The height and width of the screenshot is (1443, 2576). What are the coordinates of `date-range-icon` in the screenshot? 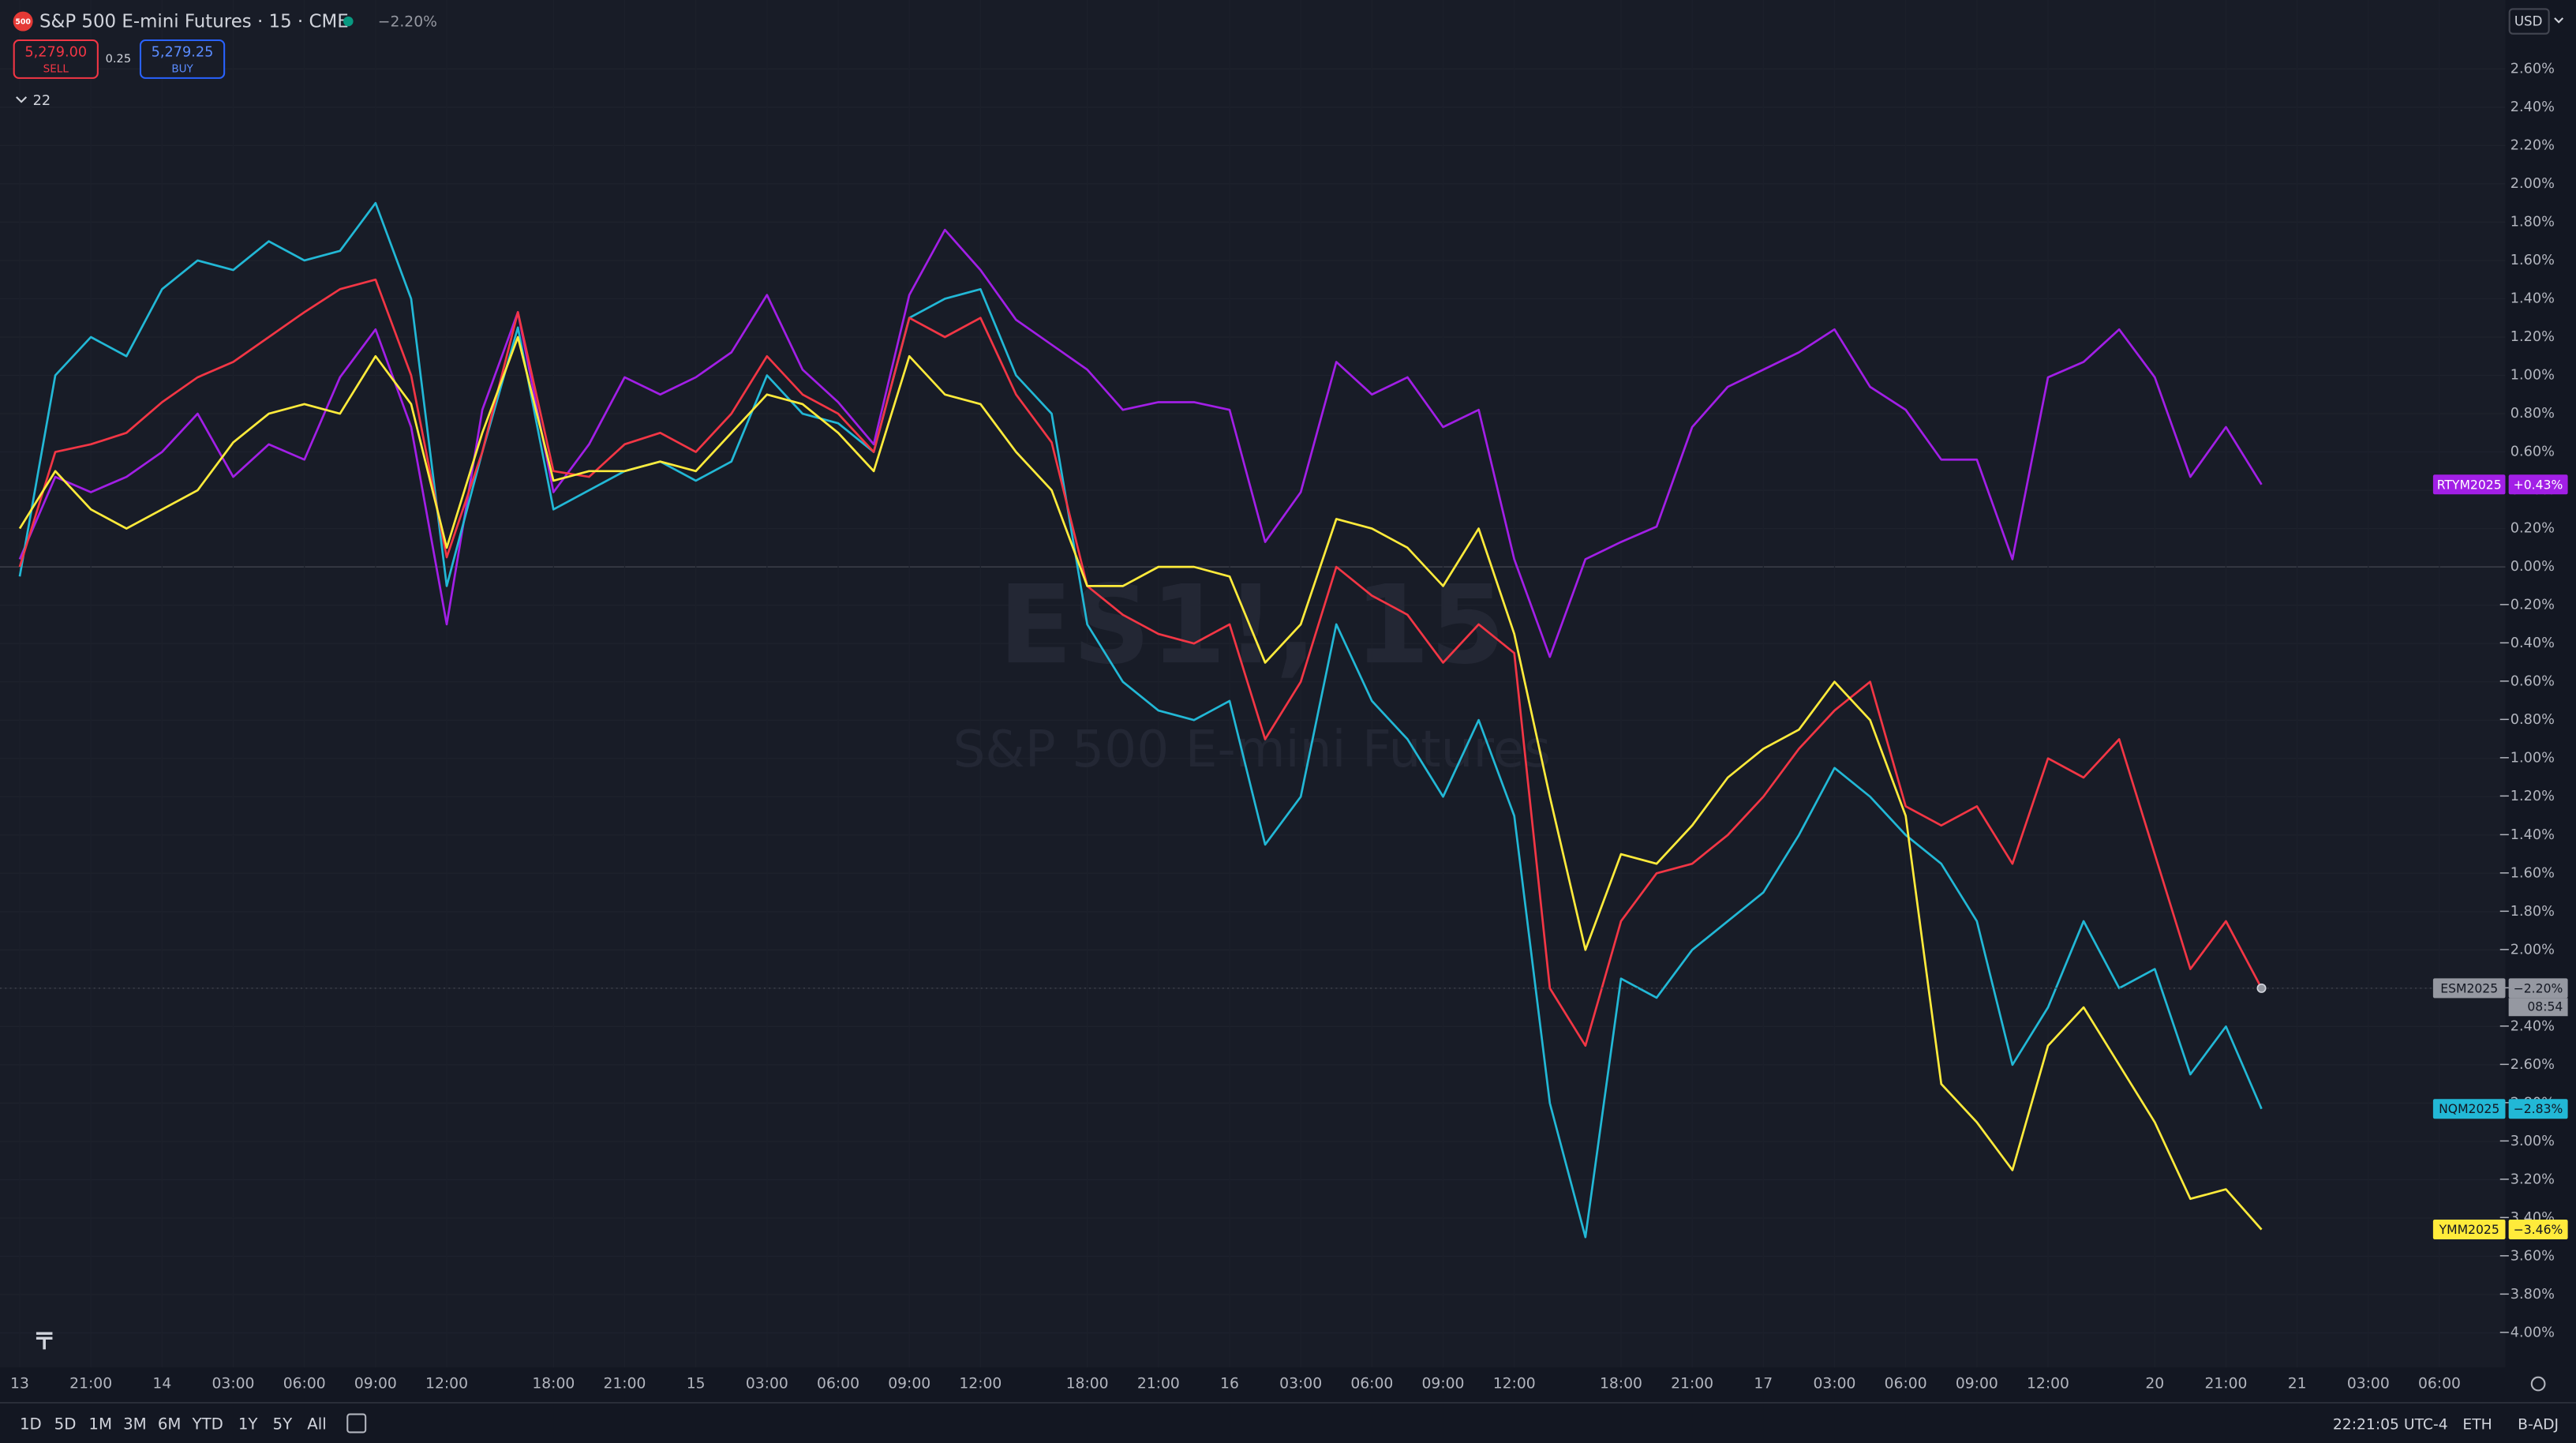 It's located at (356, 1423).